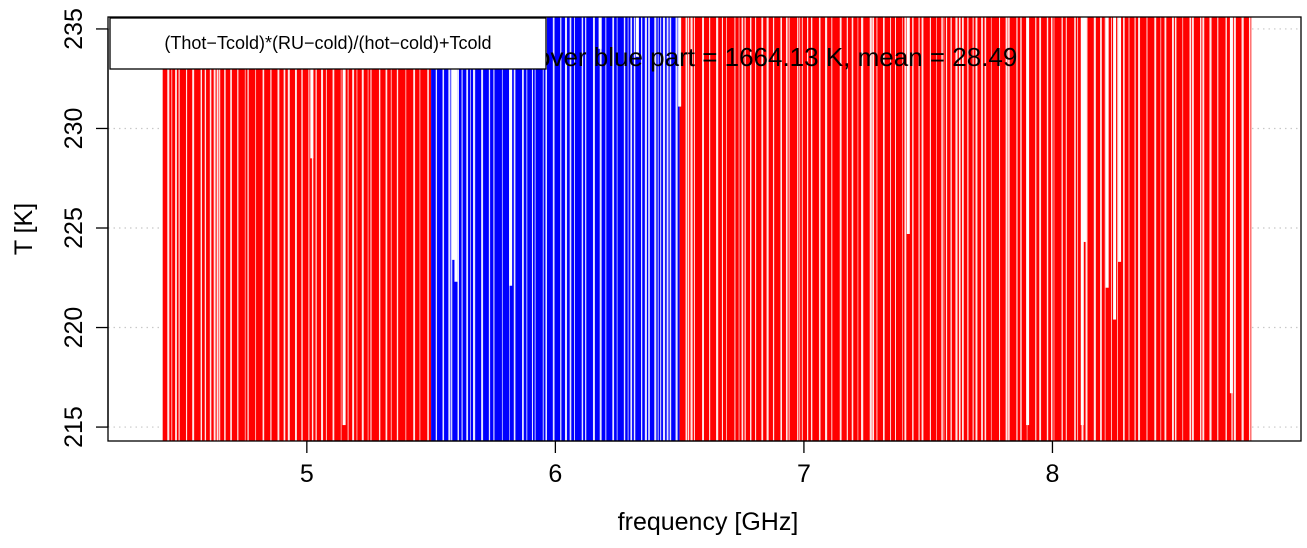  What do you see at coordinates (307, 474) in the screenshot?
I see `x-tick-label: 5` at bounding box center [307, 474].